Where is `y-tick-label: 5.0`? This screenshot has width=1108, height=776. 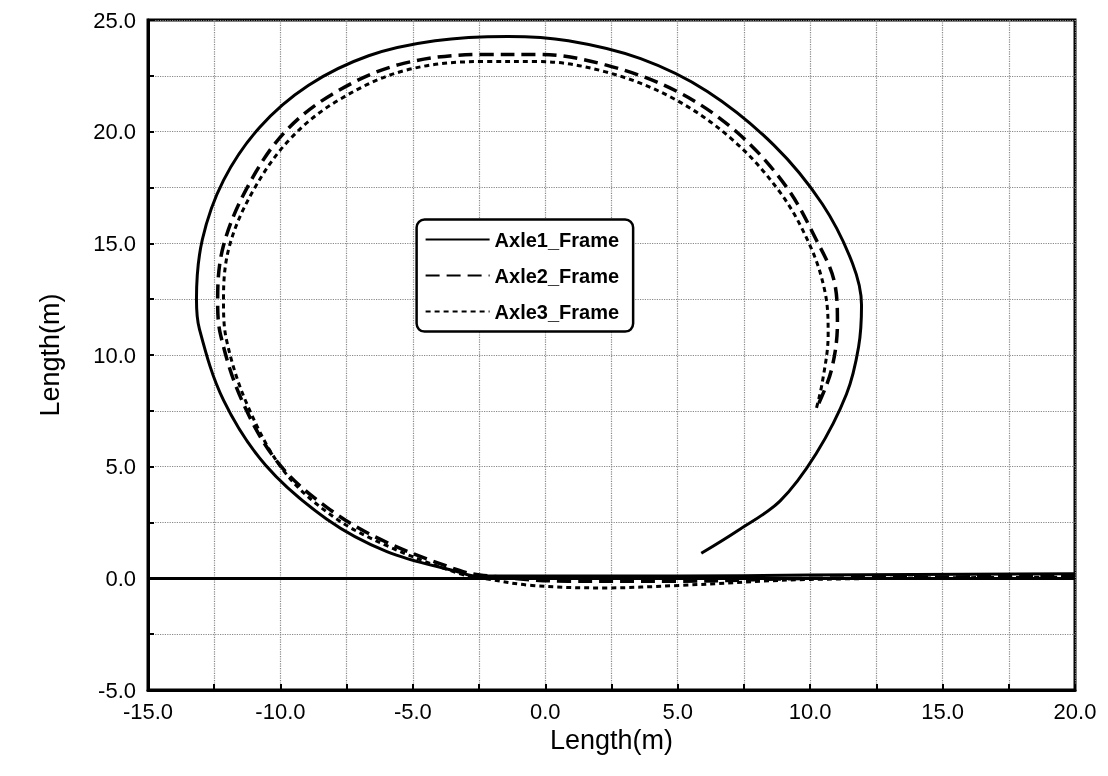 y-tick-label: 5.0 is located at coordinates (120, 467).